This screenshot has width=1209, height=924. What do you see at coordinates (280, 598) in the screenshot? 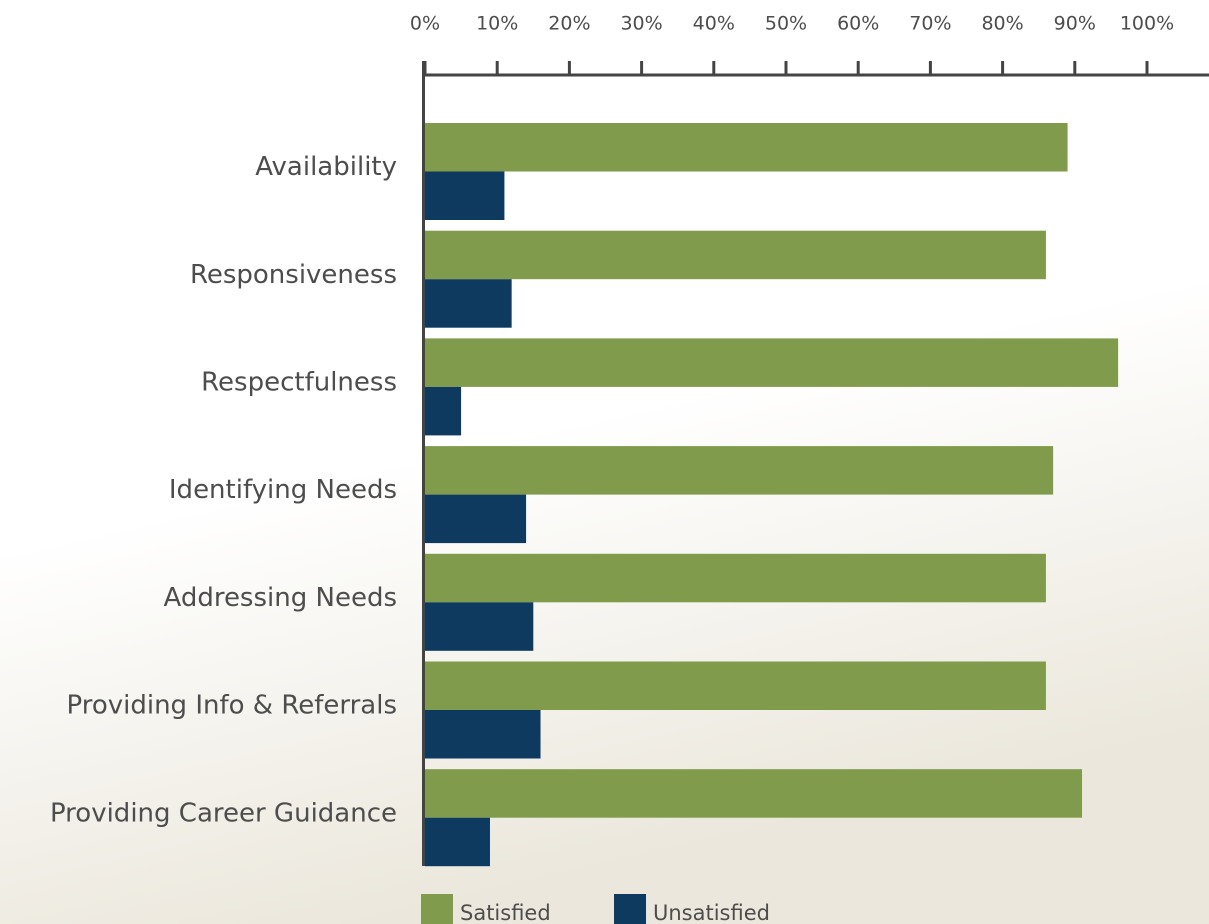
I see `y-tick-label: Addressing Needs` at bounding box center [280, 598].